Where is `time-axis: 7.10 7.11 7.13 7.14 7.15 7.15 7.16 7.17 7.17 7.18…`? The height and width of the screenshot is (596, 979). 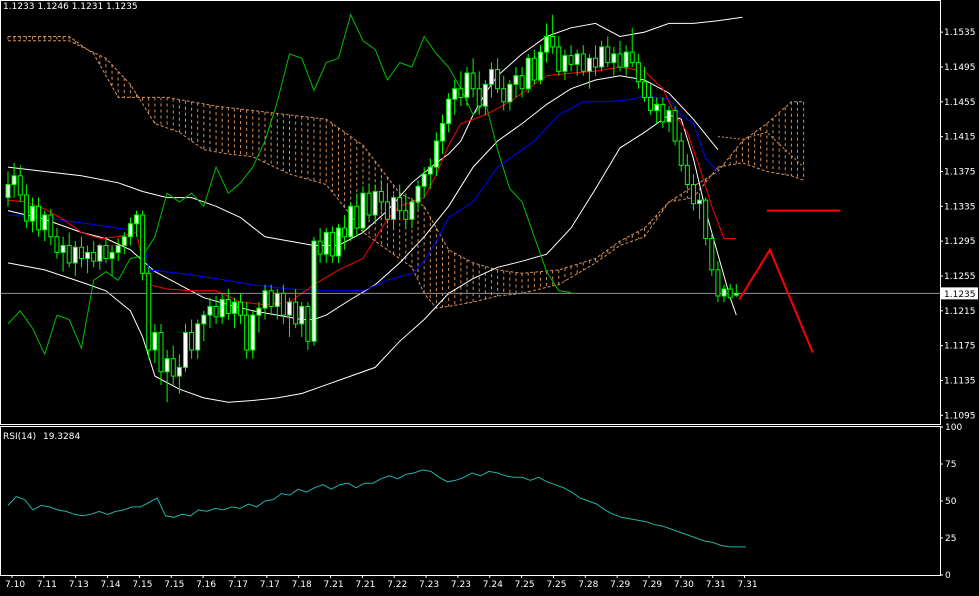 time-axis: 7.10 7.11 7.13 7.14 7.15 7.15 7.16 7.17 7.17 7.18… is located at coordinates (381, 582).